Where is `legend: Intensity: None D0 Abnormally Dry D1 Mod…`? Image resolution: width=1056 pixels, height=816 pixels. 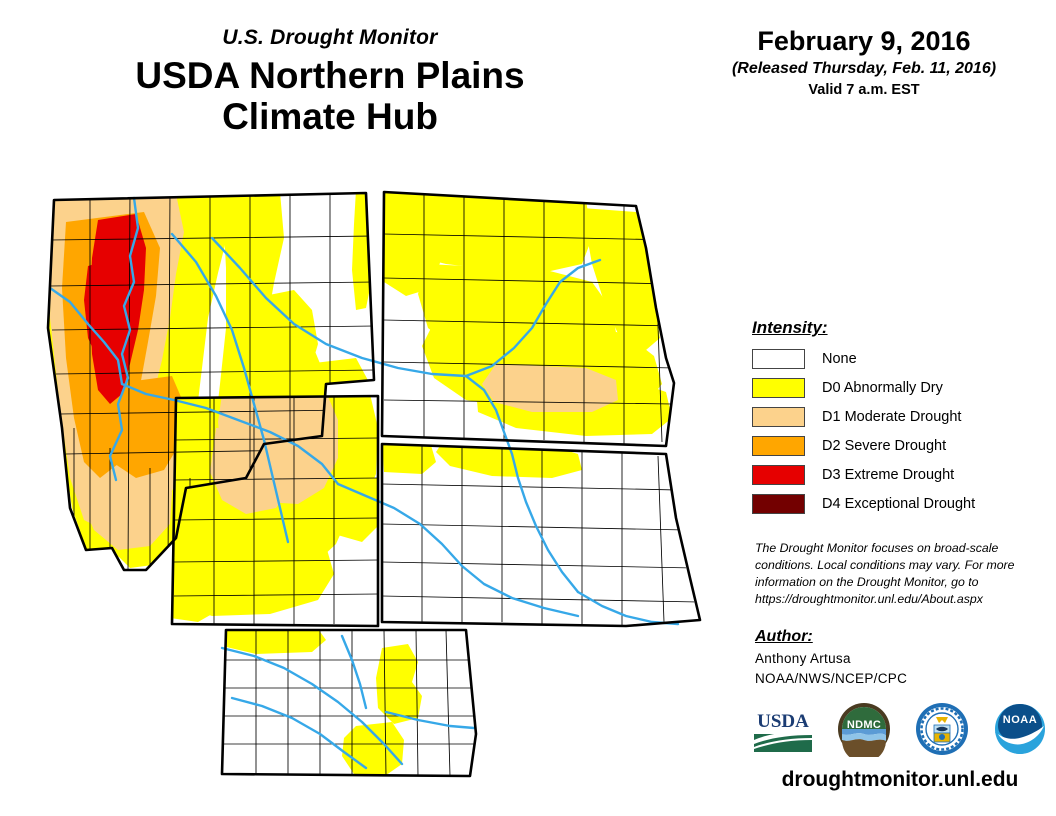 legend: Intensity: None D0 Abnormally Dry D1 Mod… is located at coordinates (900, 419).